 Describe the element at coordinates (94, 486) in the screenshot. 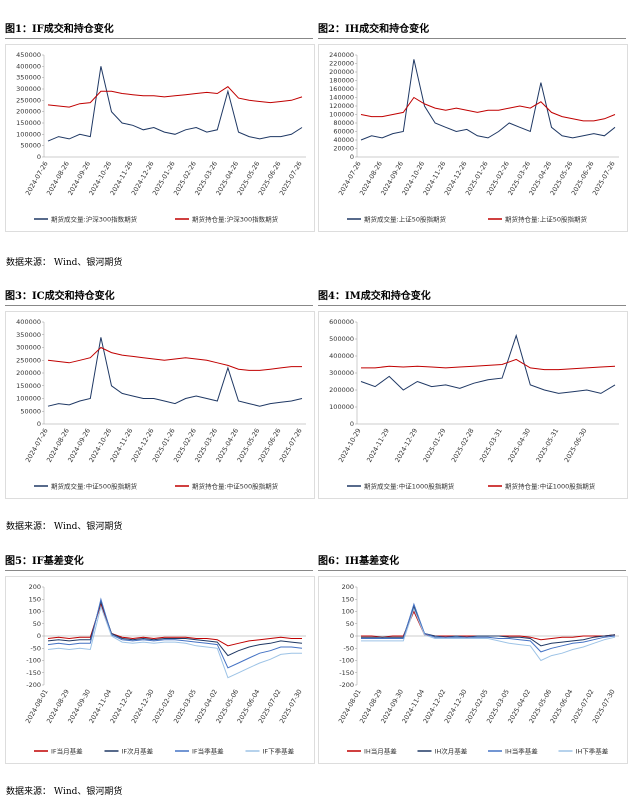

I see `legend-label: 期货成交量:中证500股指期货` at that location.